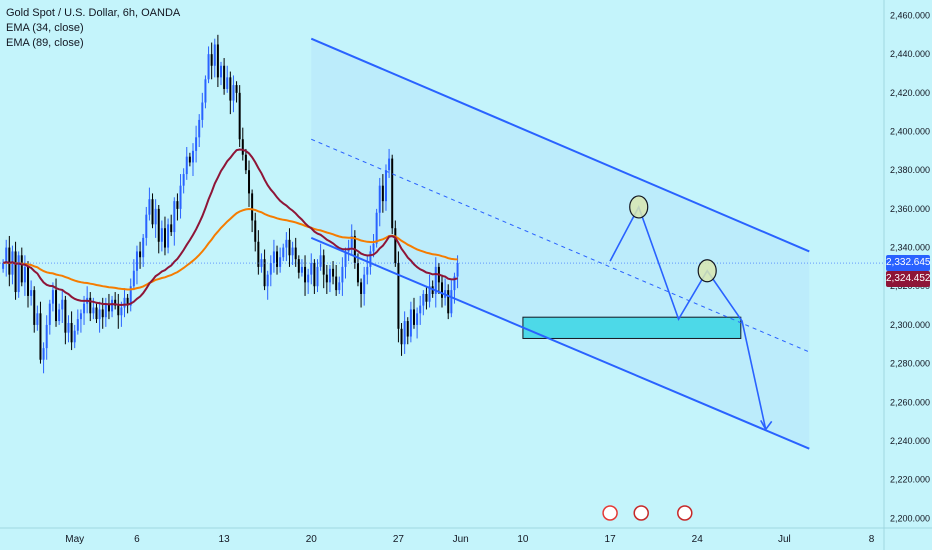 The width and height of the screenshot is (932, 550). I want to click on y-tick-label: 2,340.000, so click(910, 248).